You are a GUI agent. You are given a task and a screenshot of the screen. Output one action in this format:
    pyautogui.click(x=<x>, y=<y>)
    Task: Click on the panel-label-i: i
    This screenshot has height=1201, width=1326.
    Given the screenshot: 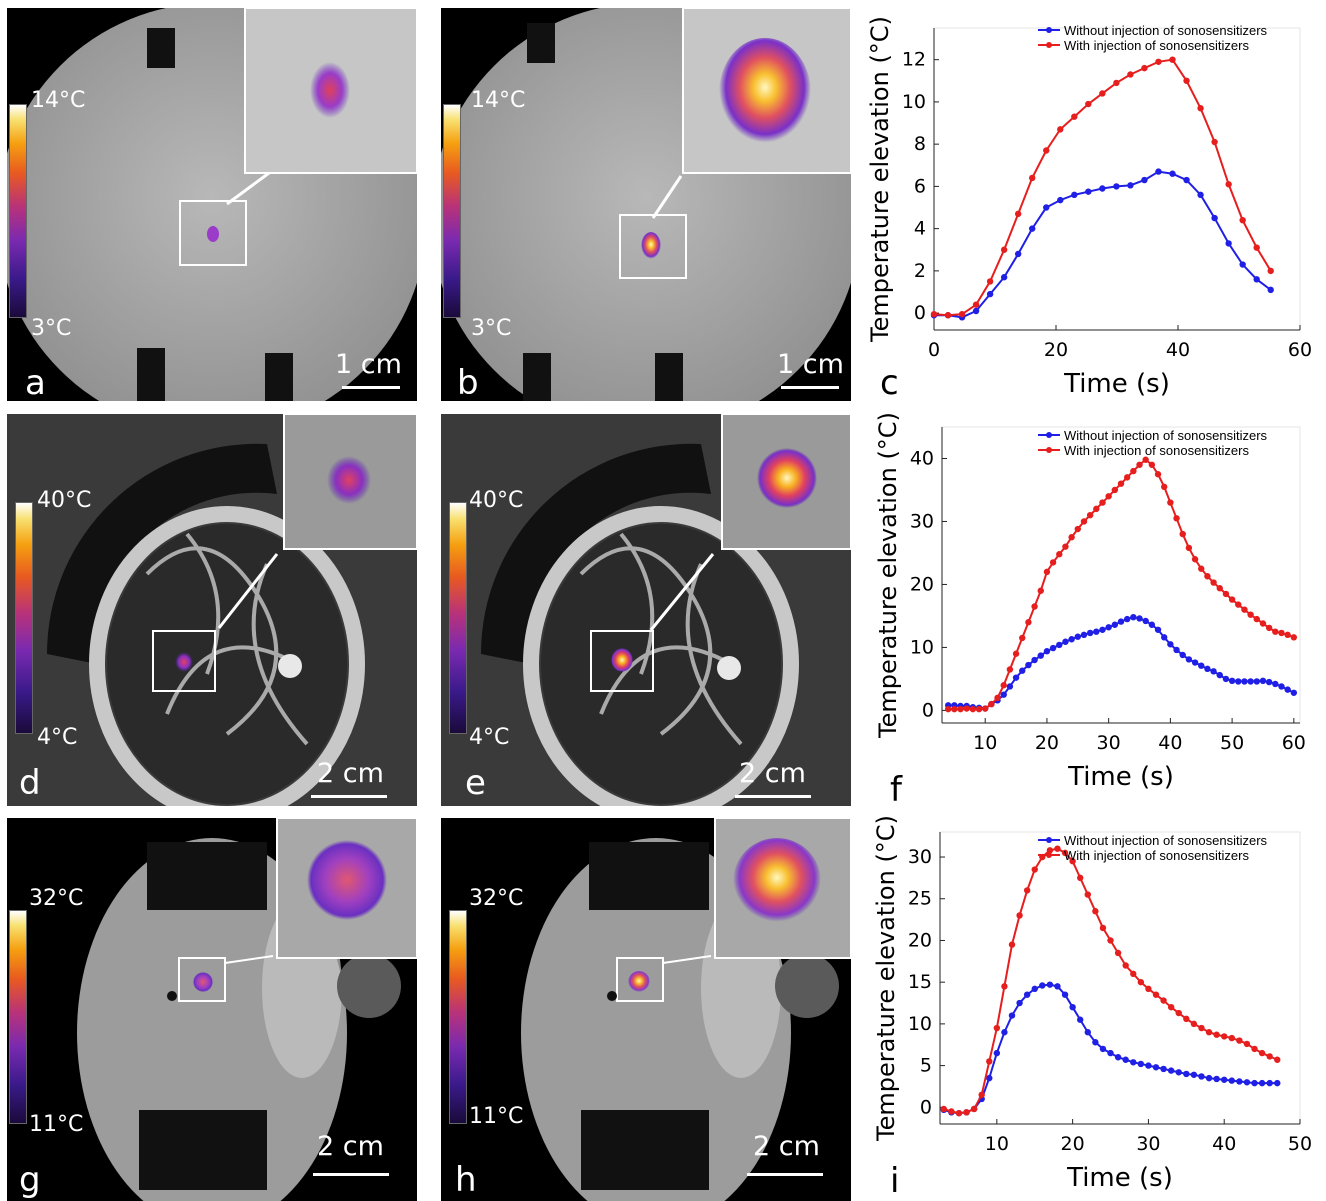 What is the action you would take?
    pyautogui.click(x=895, y=1181)
    